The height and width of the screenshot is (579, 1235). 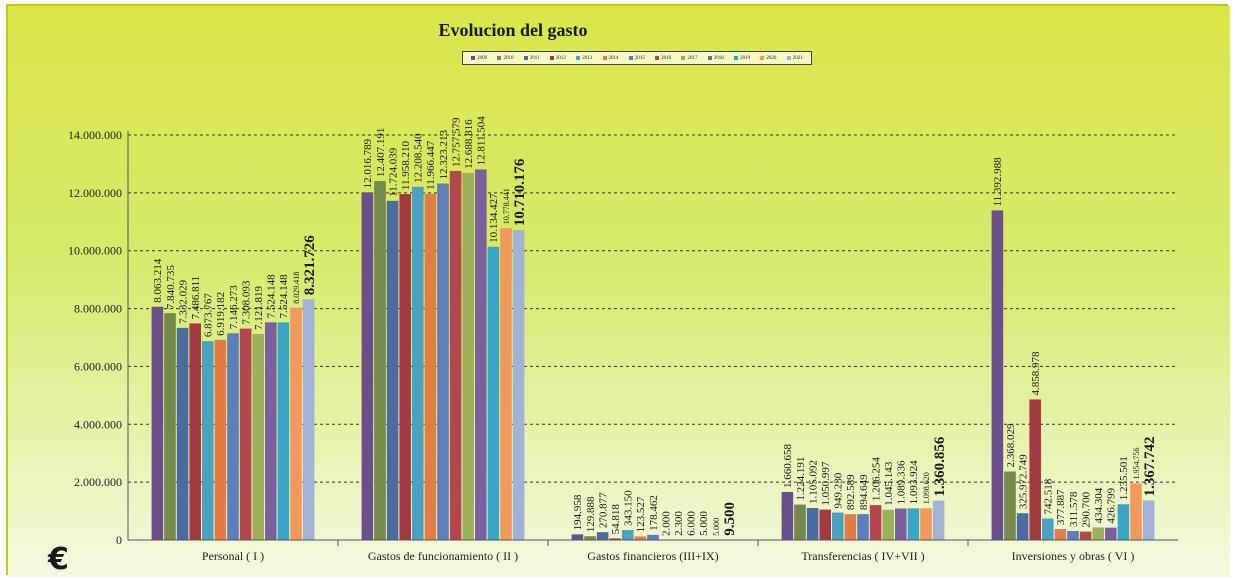 I want to click on y-tick-label: 0, so click(x=119, y=540).